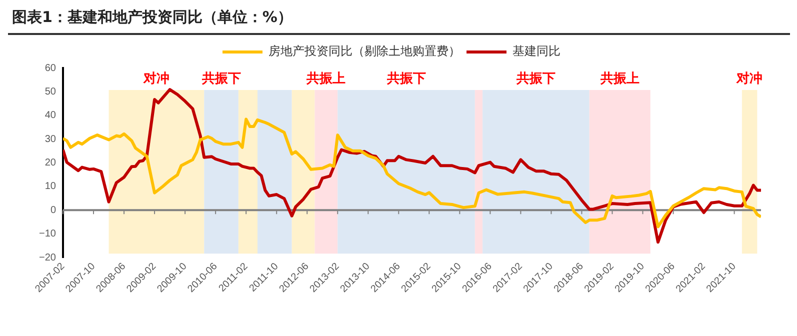 Image resolution: width=797 pixels, height=336 pixels. Describe the element at coordinates (50, 116) in the screenshot. I see `y-tick-label: 40` at that location.